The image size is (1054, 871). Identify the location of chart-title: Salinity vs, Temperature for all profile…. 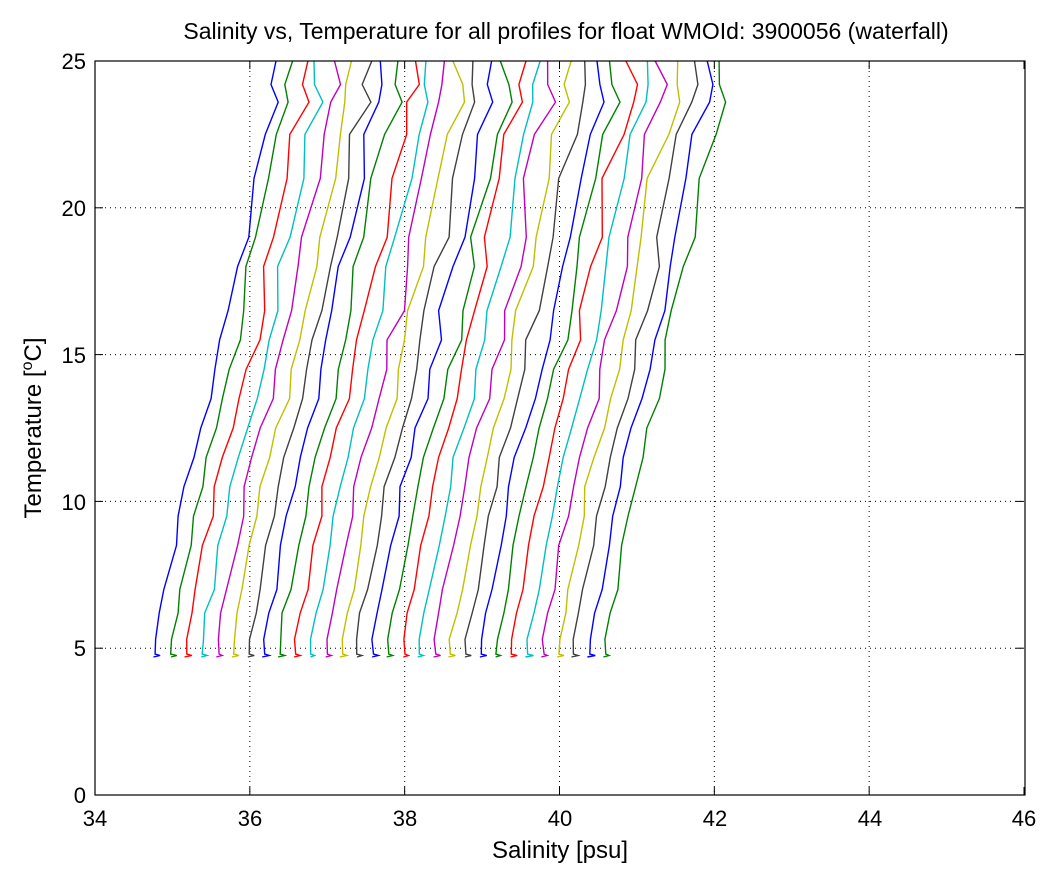
(565, 31).